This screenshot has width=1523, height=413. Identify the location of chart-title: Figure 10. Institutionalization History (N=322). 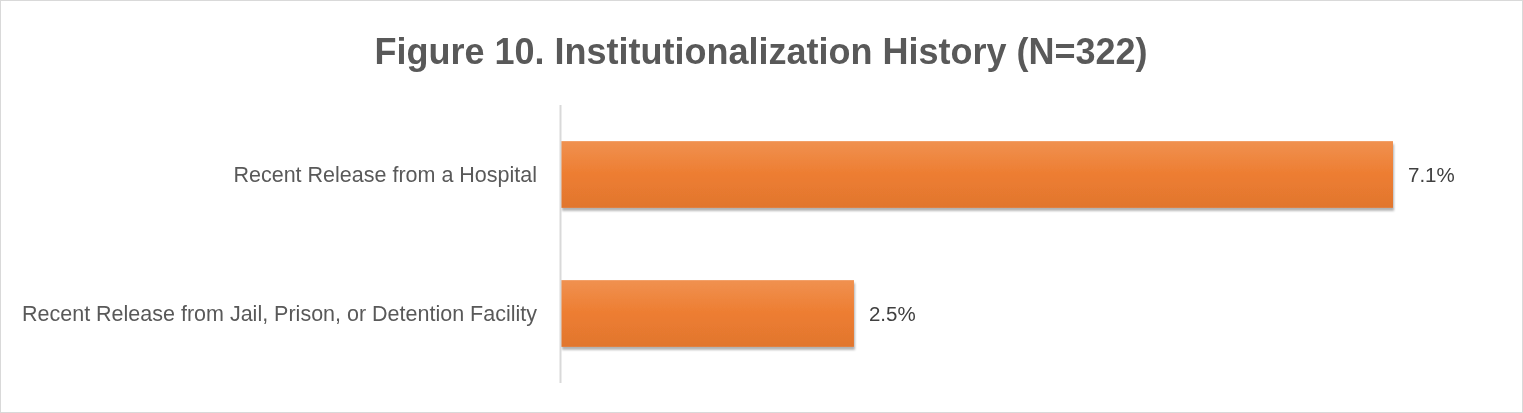
(761, 51).